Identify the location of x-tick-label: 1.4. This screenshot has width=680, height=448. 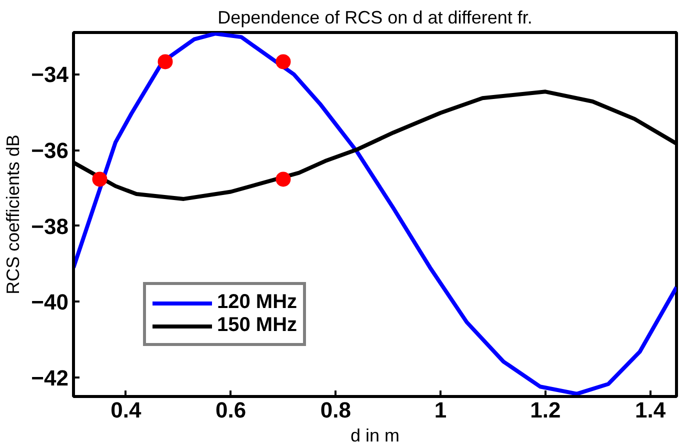
(650, 410).